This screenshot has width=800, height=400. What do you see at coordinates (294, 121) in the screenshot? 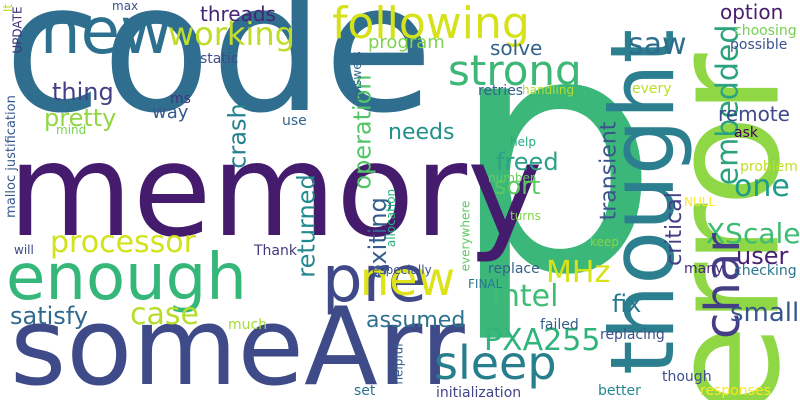
I see `word-use: use` at bounding box center [294, 121].